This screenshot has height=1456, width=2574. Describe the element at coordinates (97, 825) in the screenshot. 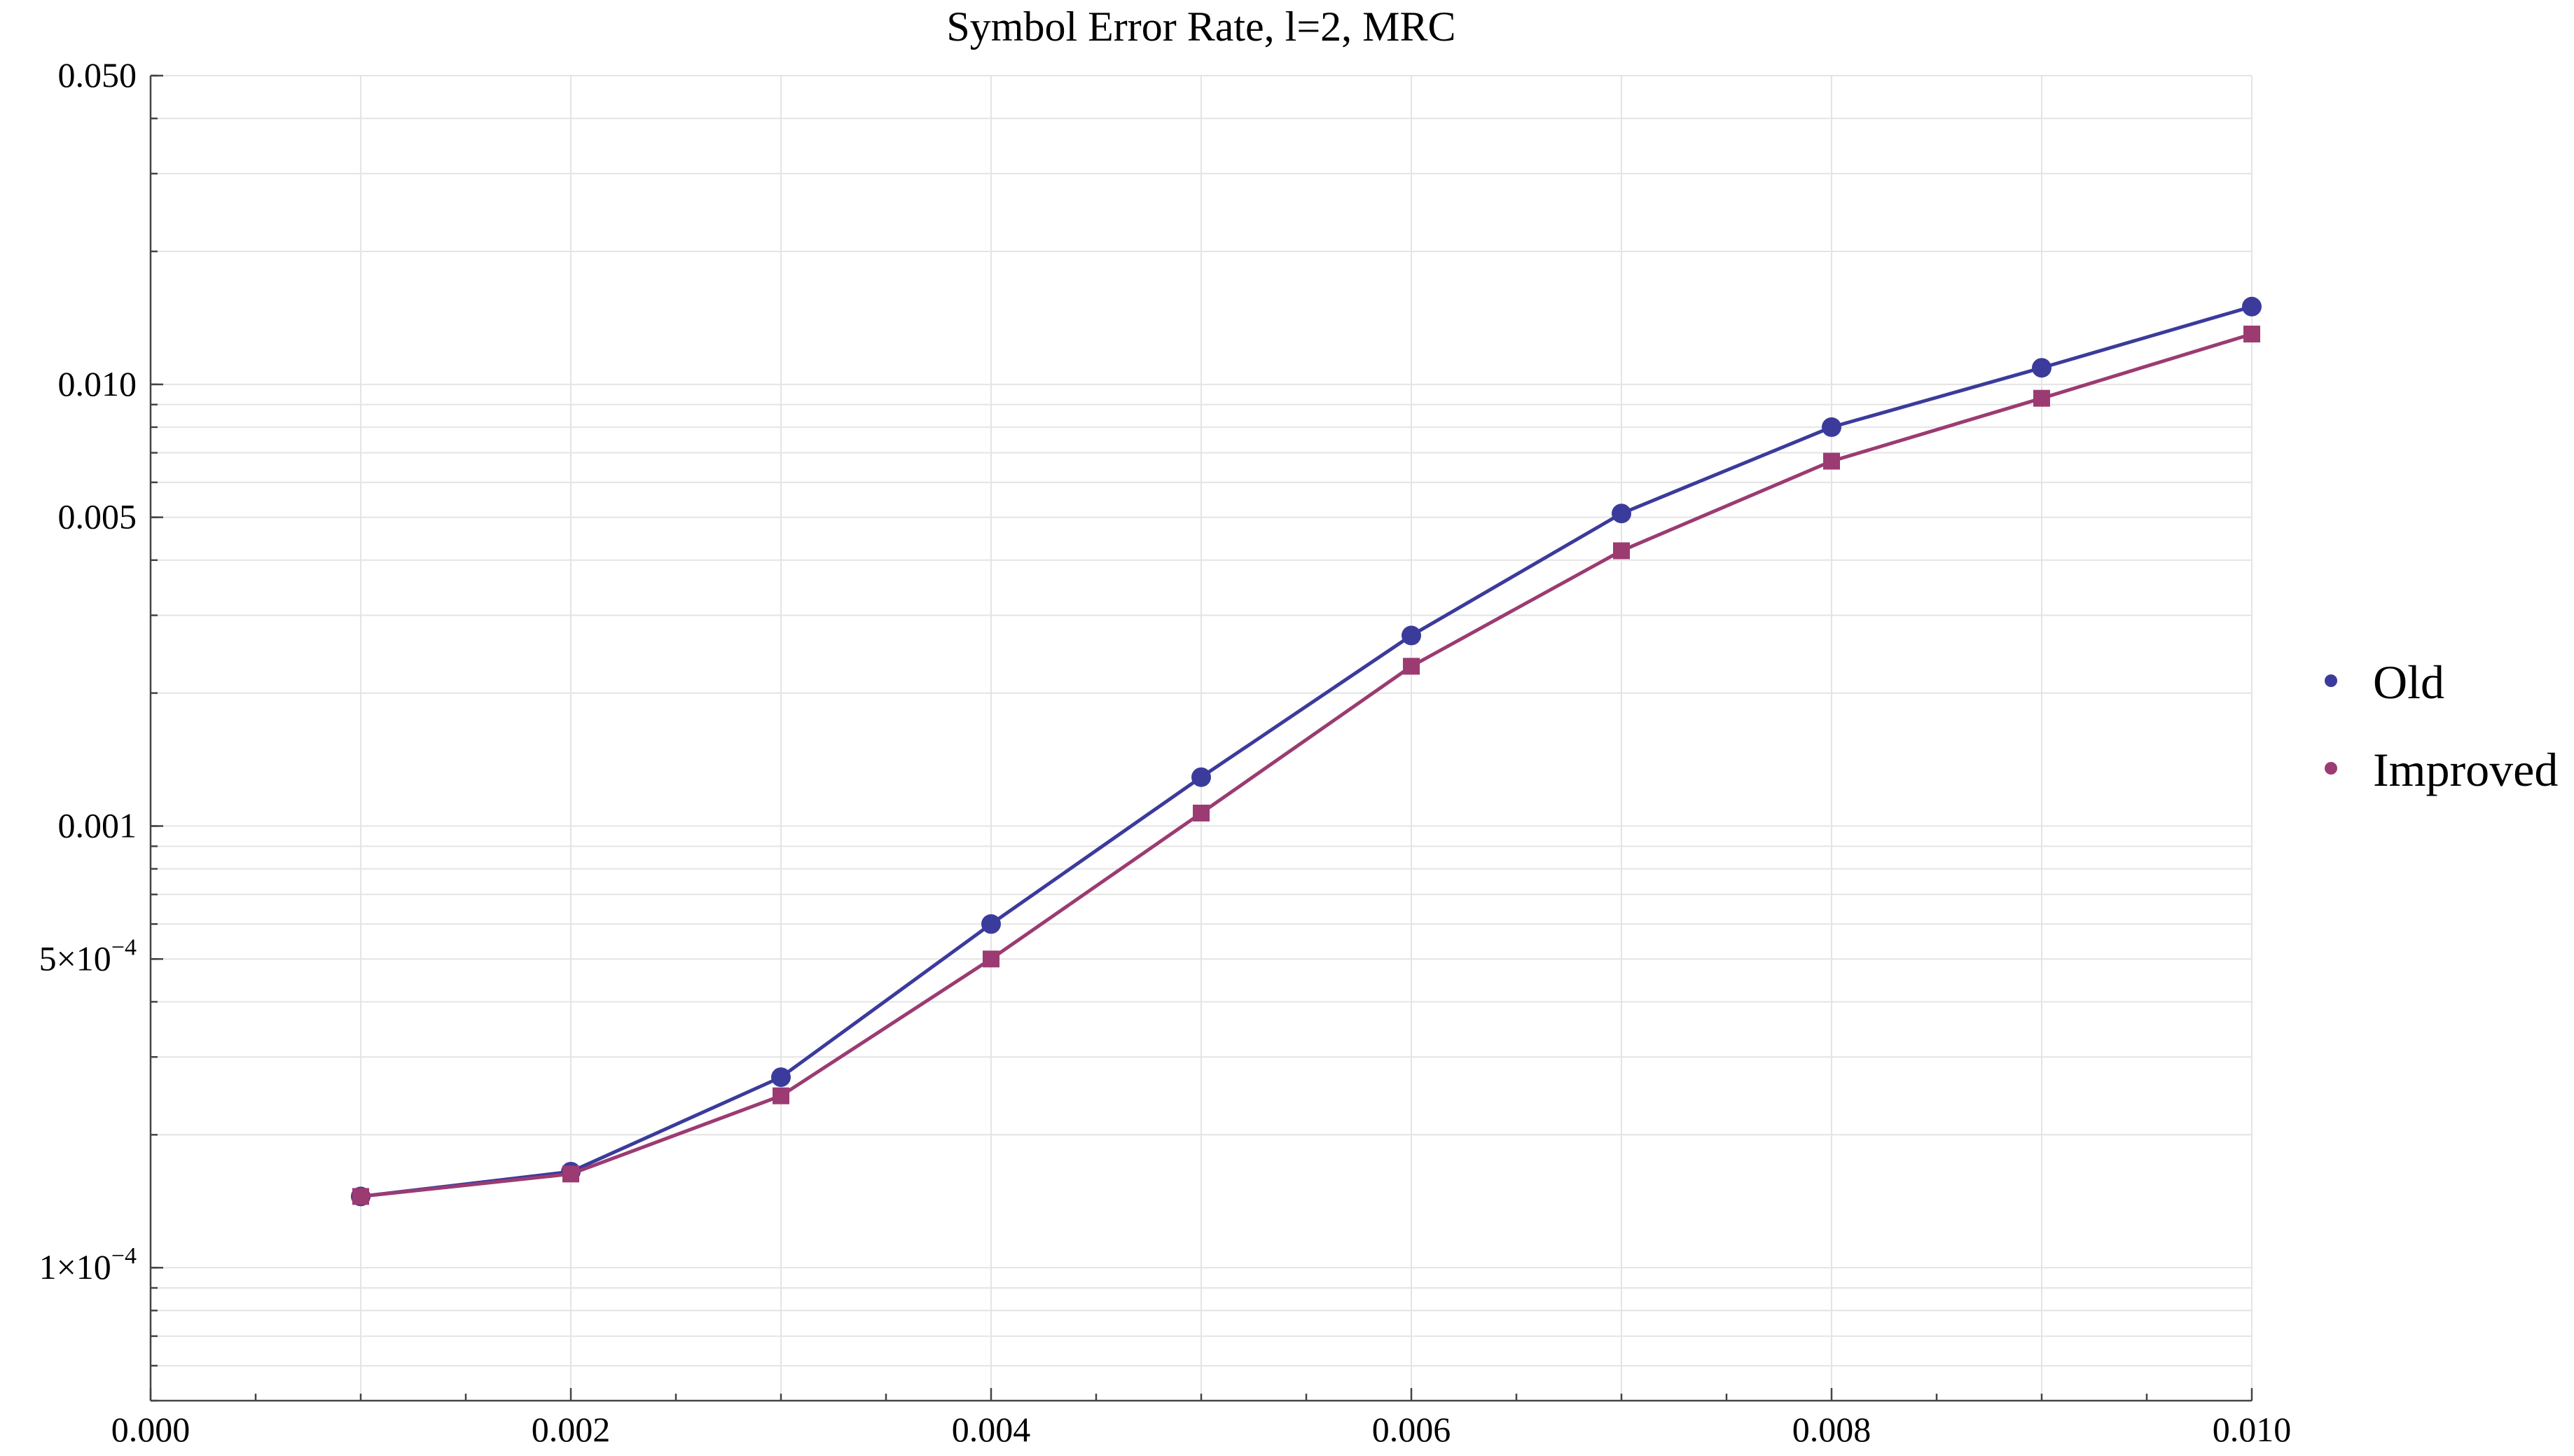

I see `y-tick-label: 0.001` at that location.